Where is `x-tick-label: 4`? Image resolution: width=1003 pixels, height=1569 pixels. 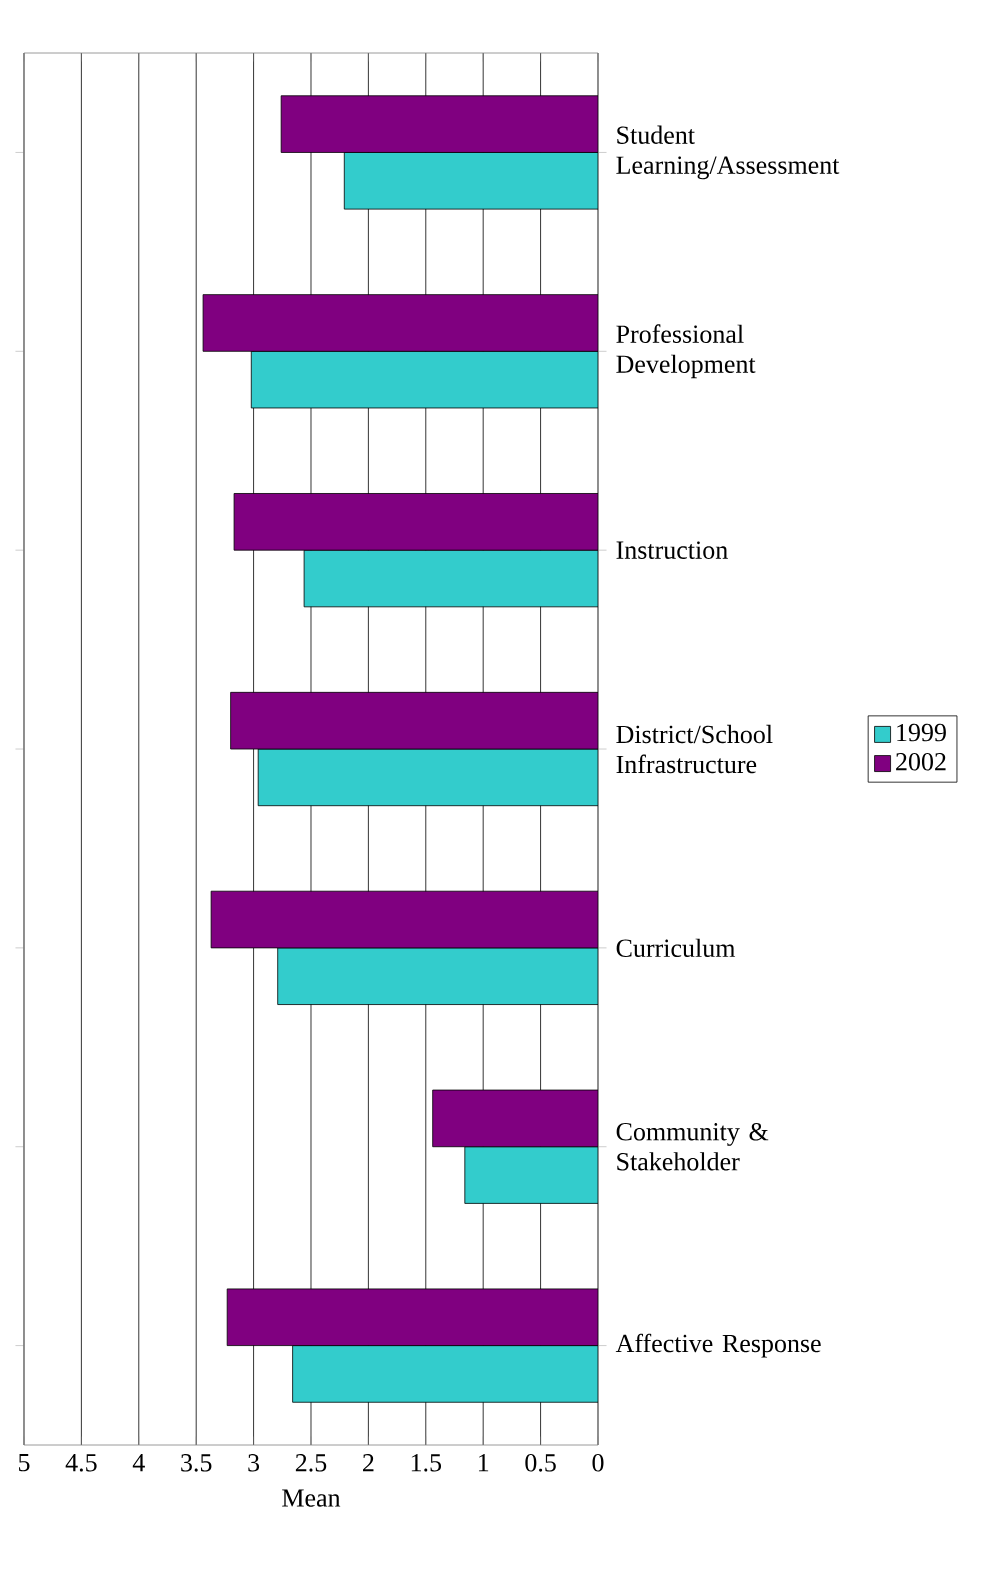 x-tick-label: 4 is located at coordinates (138, 1463).